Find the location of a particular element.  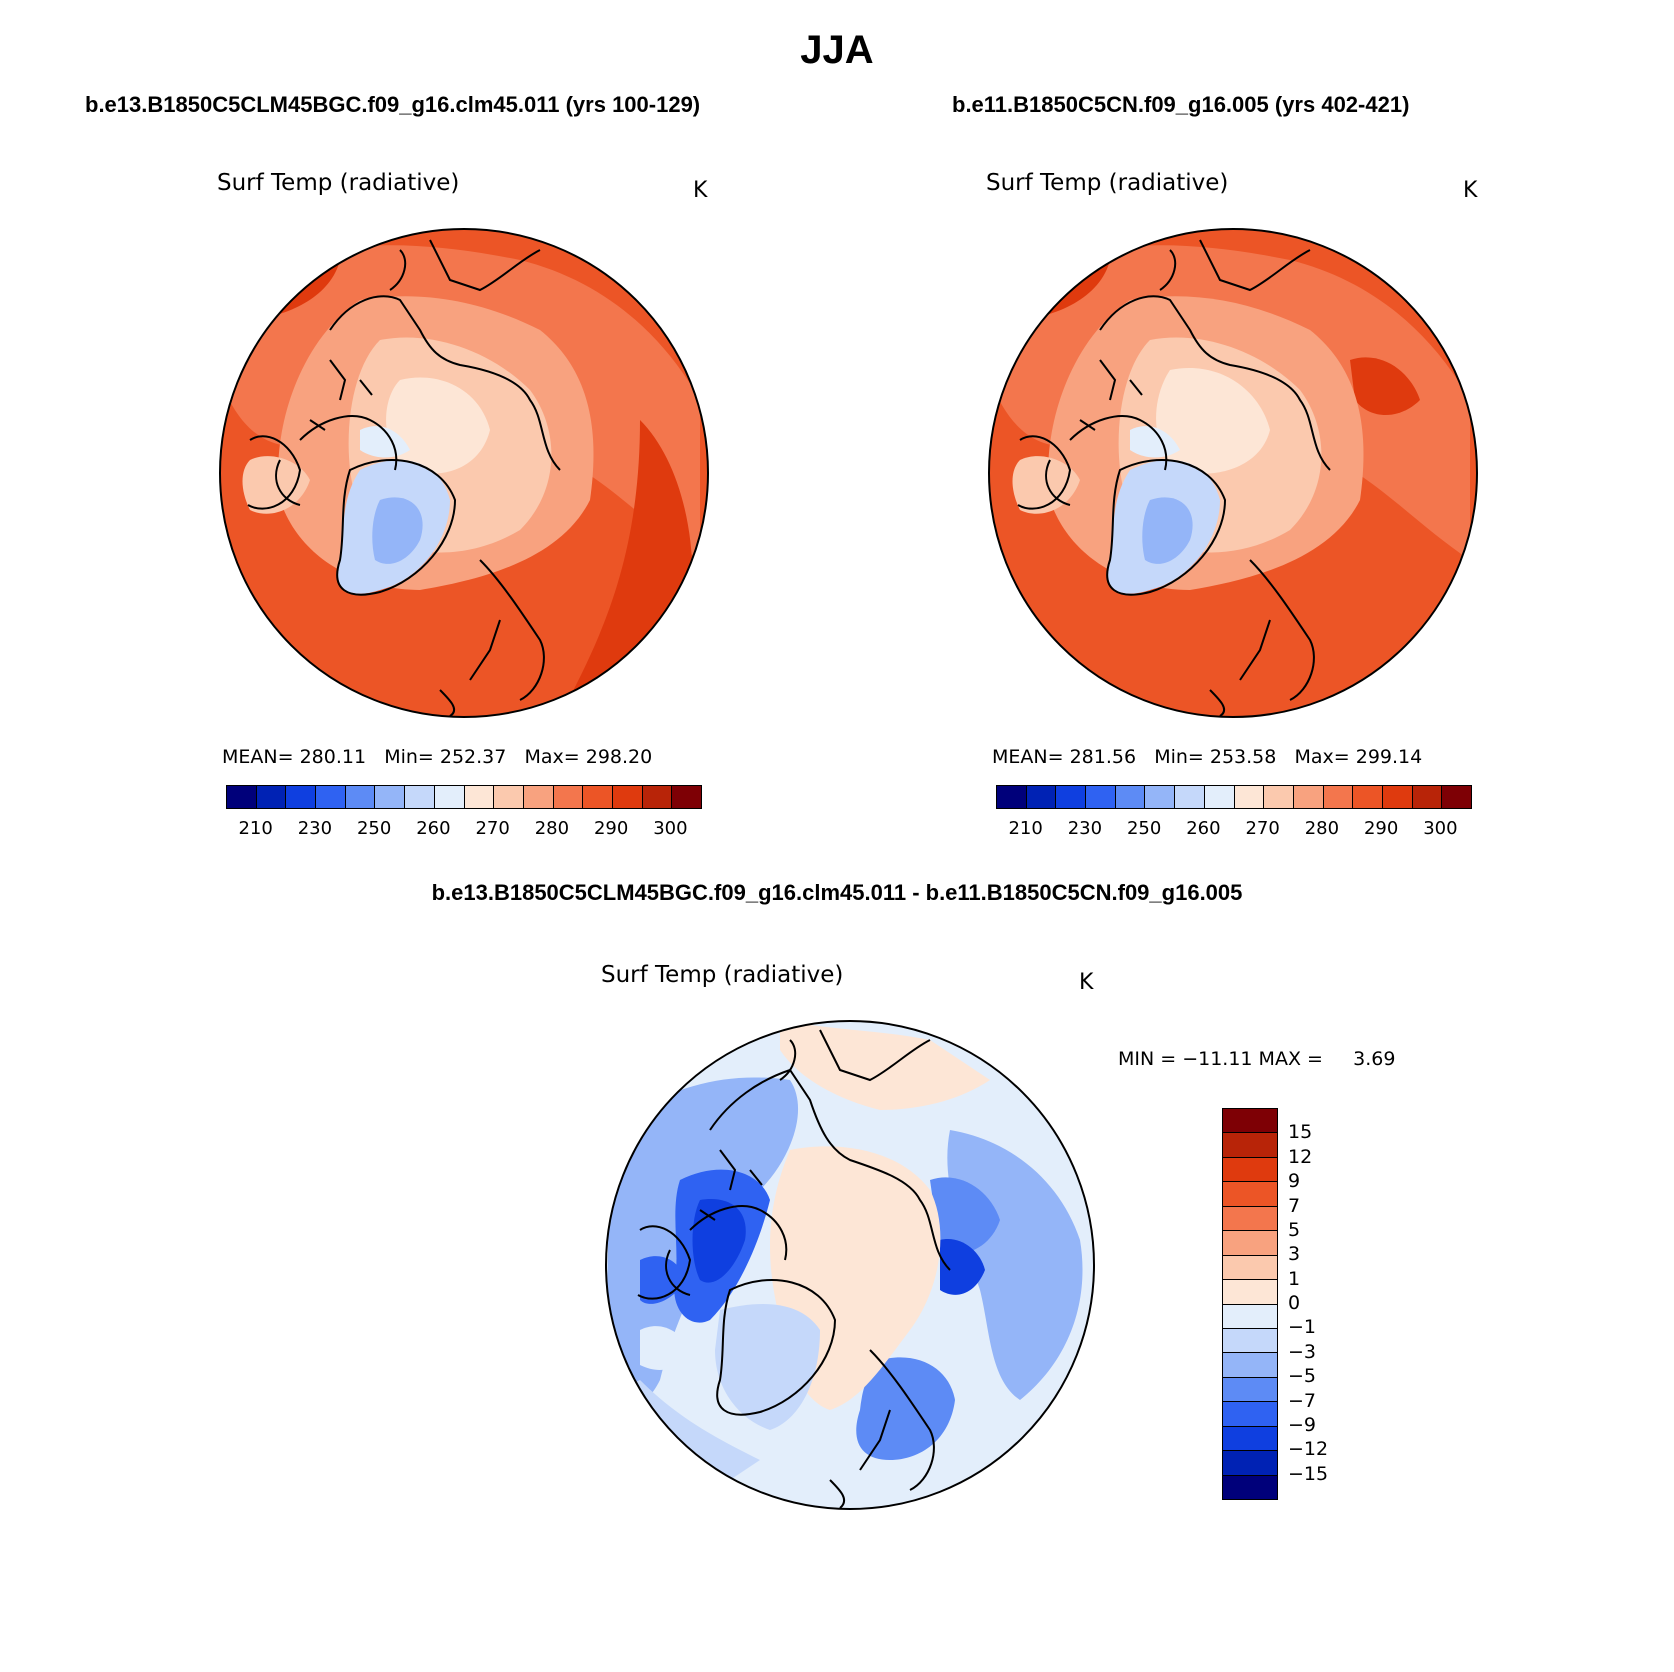

panel1-max-value: 298.20 is located at coordinates (619, 757).